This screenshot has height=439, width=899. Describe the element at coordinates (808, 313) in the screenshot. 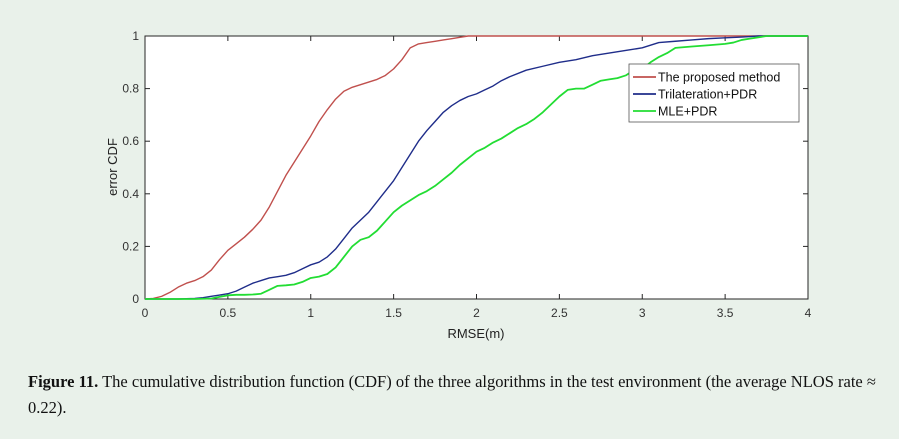

I see `x-tick-label: 4` at that location.